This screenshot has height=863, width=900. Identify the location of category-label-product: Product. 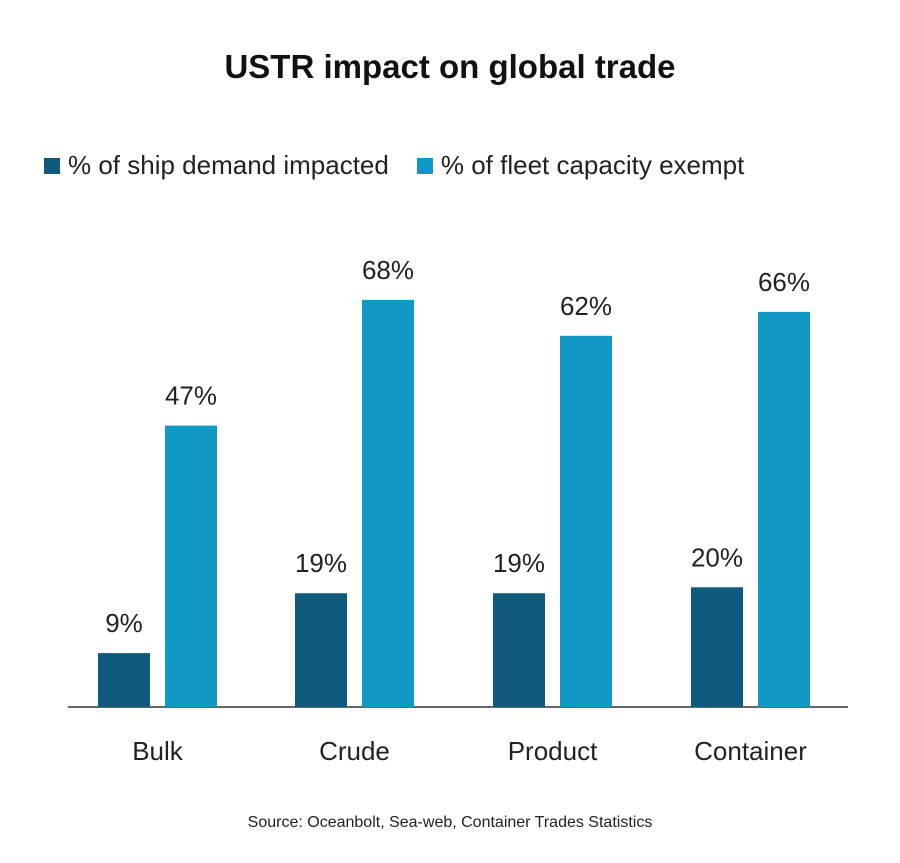
(553, 751).